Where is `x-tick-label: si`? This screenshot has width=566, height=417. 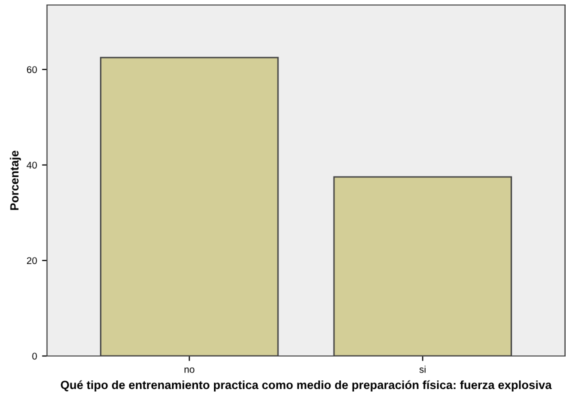
x-tick-label: si is located at coordinates (422, 369).